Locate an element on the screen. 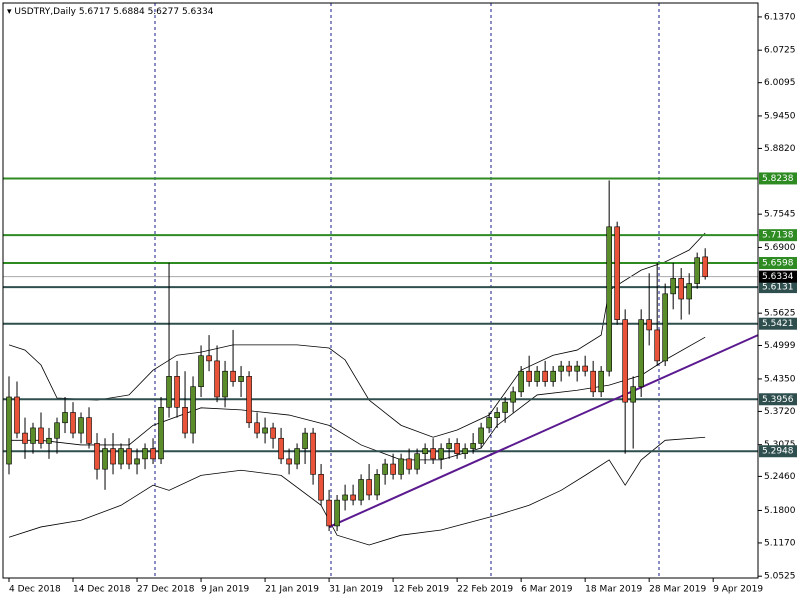  level-label: 5.2948 is located at coordinates (778, 452).